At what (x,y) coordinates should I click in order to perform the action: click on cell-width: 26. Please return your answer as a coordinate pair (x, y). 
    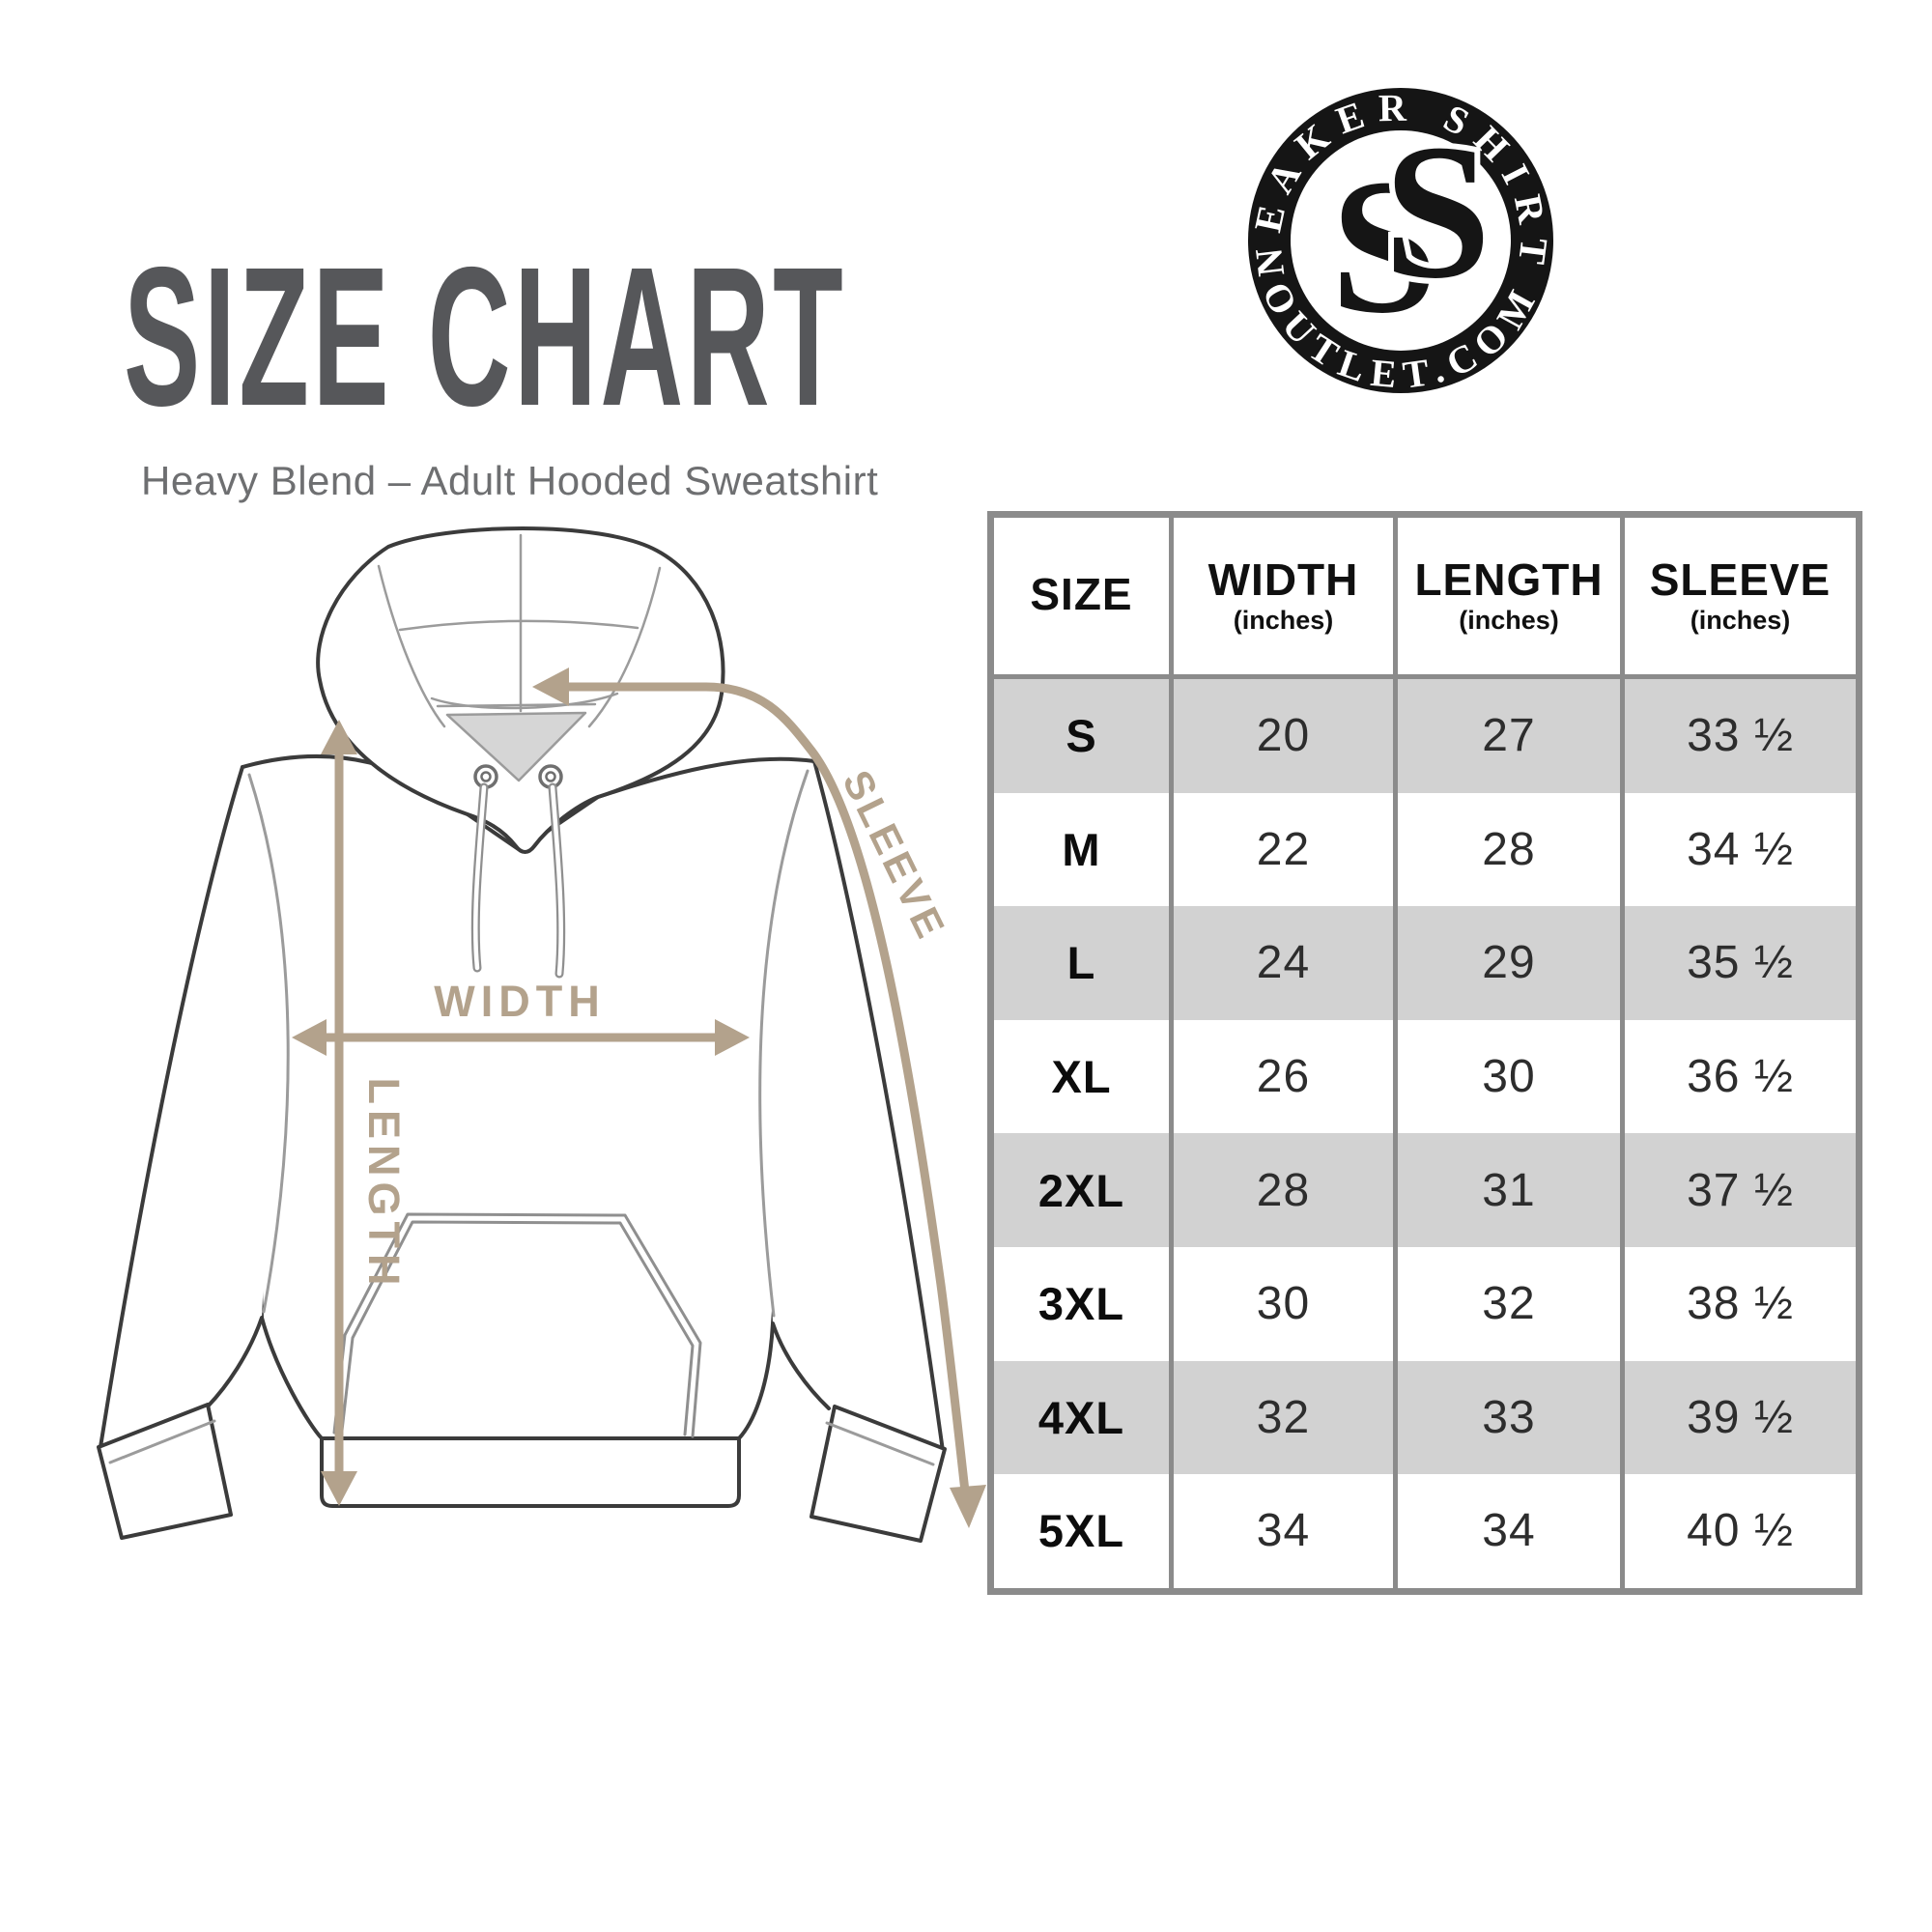
    Looking at the image, I should click on (1286, 1076).